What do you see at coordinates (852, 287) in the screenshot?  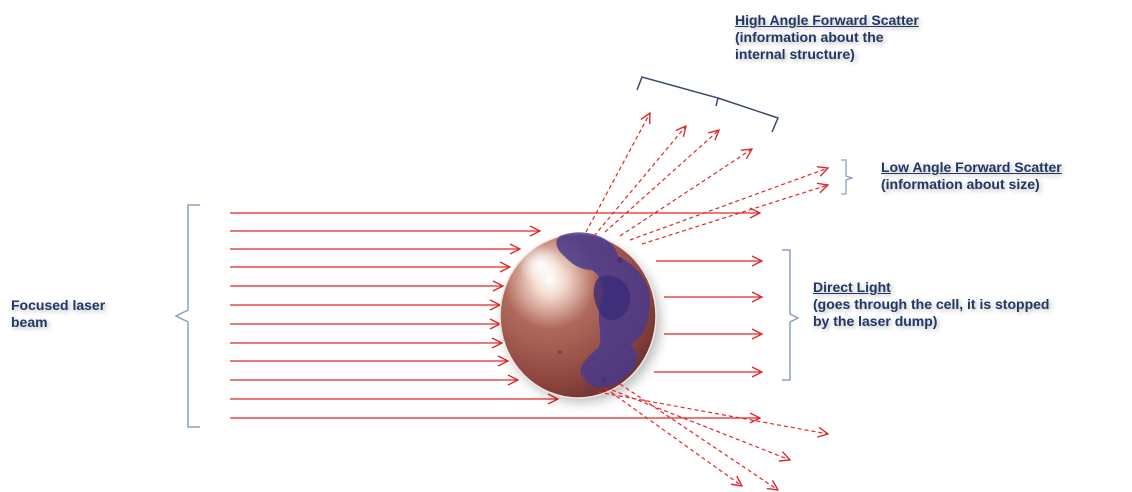 I see `direct-light-title: Direct Light` at bounding box center [852, 287].